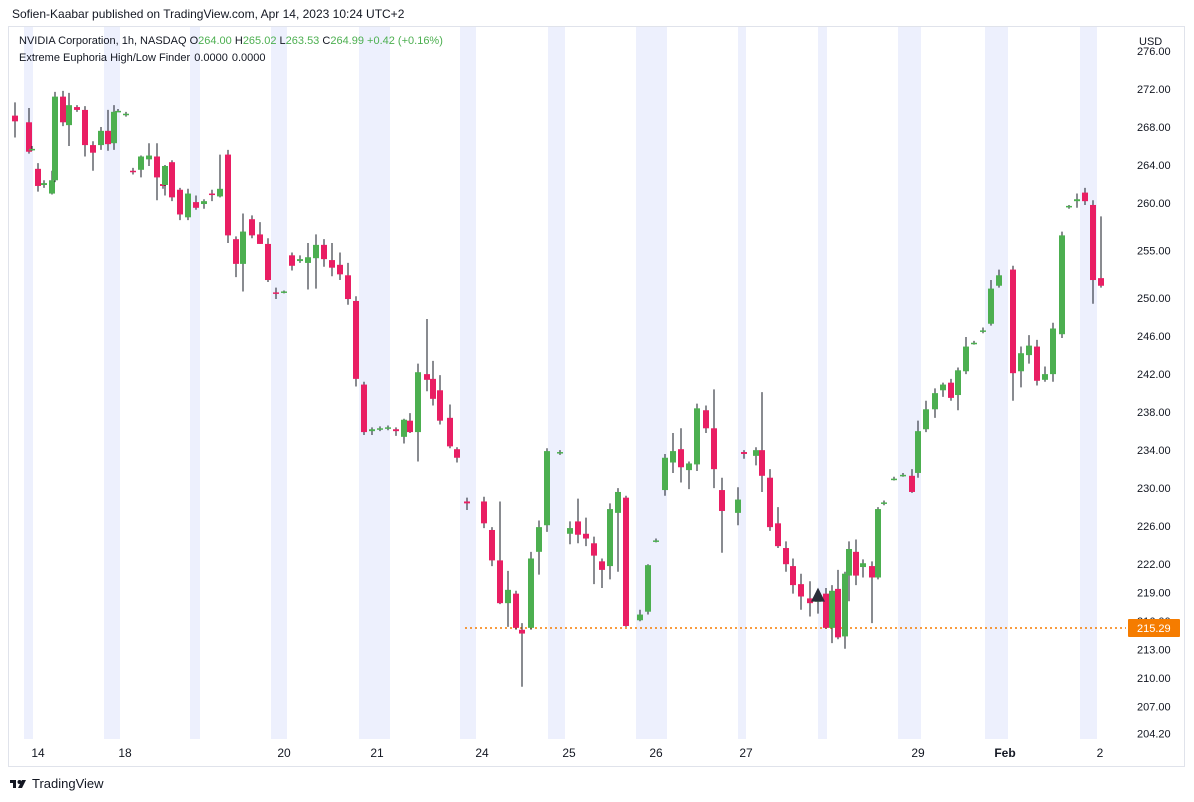 This screenshot has width=1194, height=802. Describe the element at coordinates (1154, 451) in the screenshot. I see `price-tick-label: 234.00` at that location.